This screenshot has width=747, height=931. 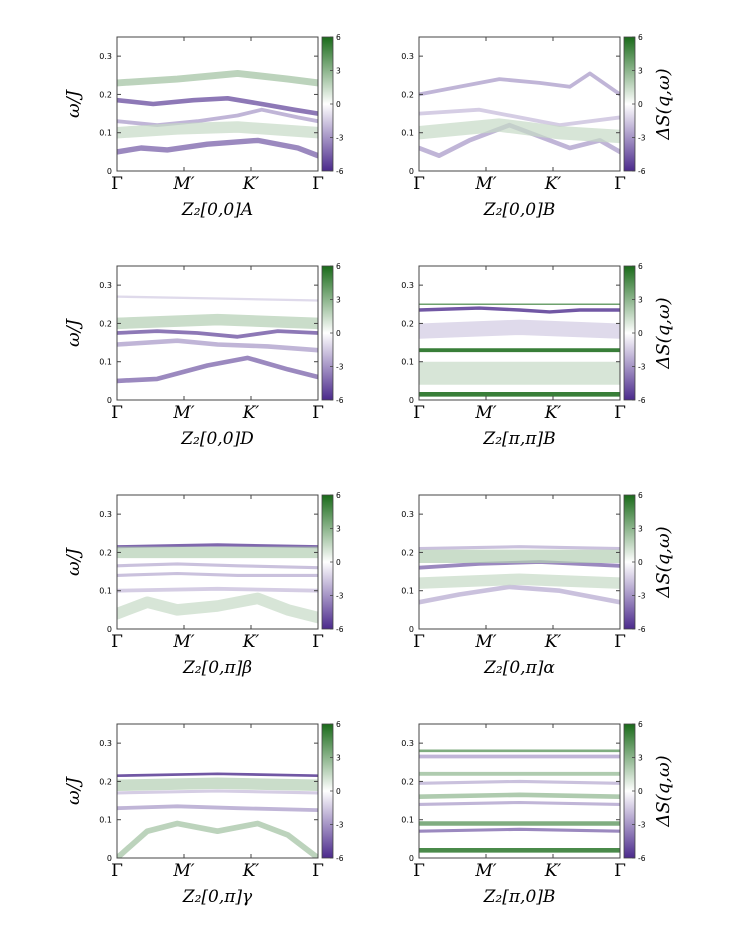 What do you see at coordinates (217, 439) in the screenshot?
I see `panel-title: Z₂[0,0]D` at bounding box center [217, 439].